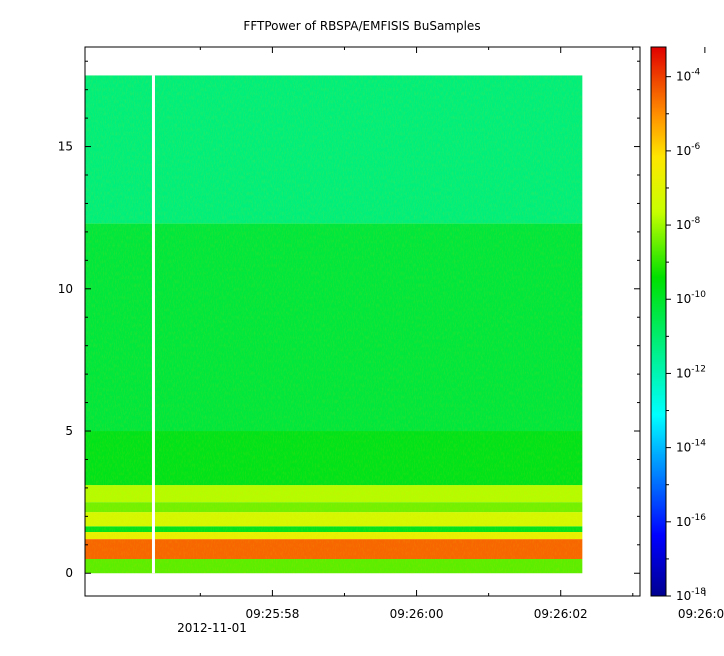 This screenshot has width=724, height=656. What do you see at coordinates (212, 628) in the screenshot?
I see `x-date-label: 2012-11-01` at bounding box center [212, 628].